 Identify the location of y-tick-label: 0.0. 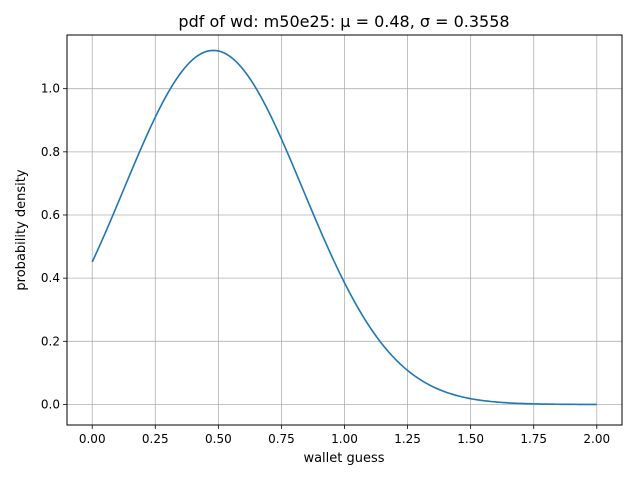
(50, 404).